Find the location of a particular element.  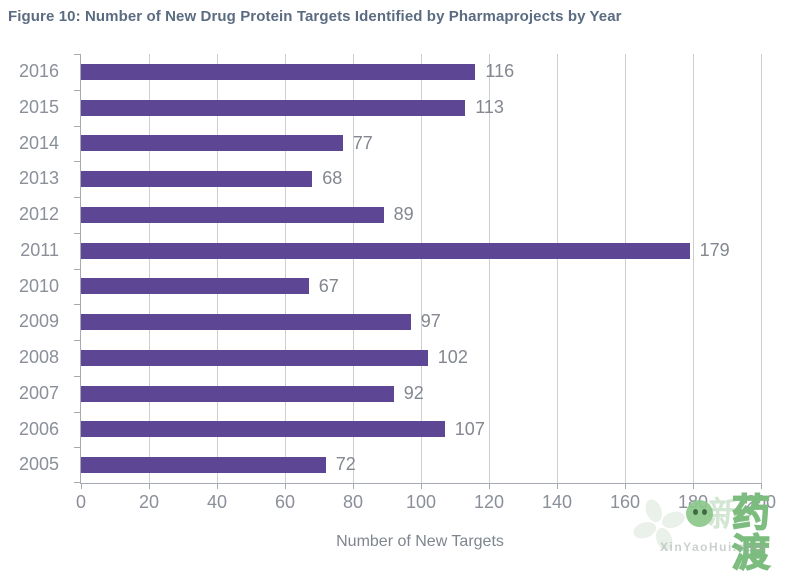

x-axis-tick-label: 100 is located at coordinates (421, 502).